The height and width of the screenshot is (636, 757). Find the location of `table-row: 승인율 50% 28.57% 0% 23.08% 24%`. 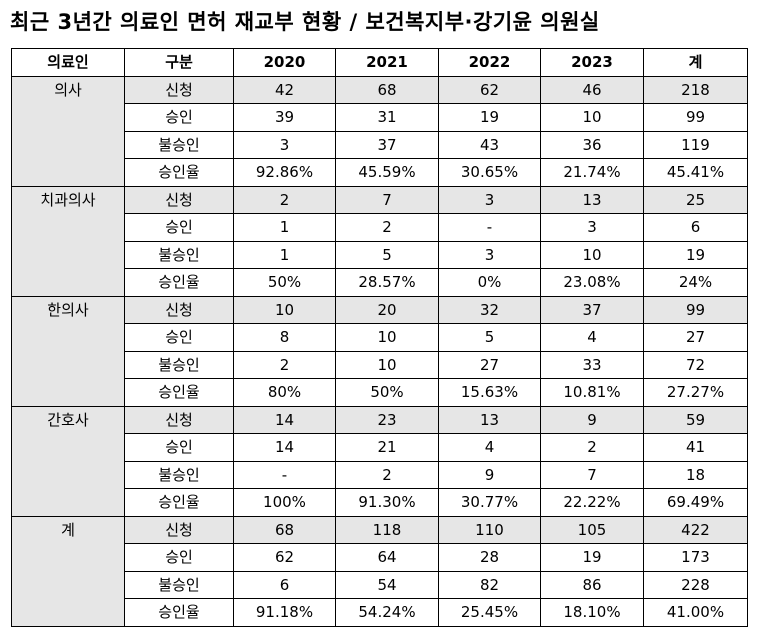

table-row: 승인율 50% 28.57% 0% 23.08% 24% is located at coordinates (380, 282).